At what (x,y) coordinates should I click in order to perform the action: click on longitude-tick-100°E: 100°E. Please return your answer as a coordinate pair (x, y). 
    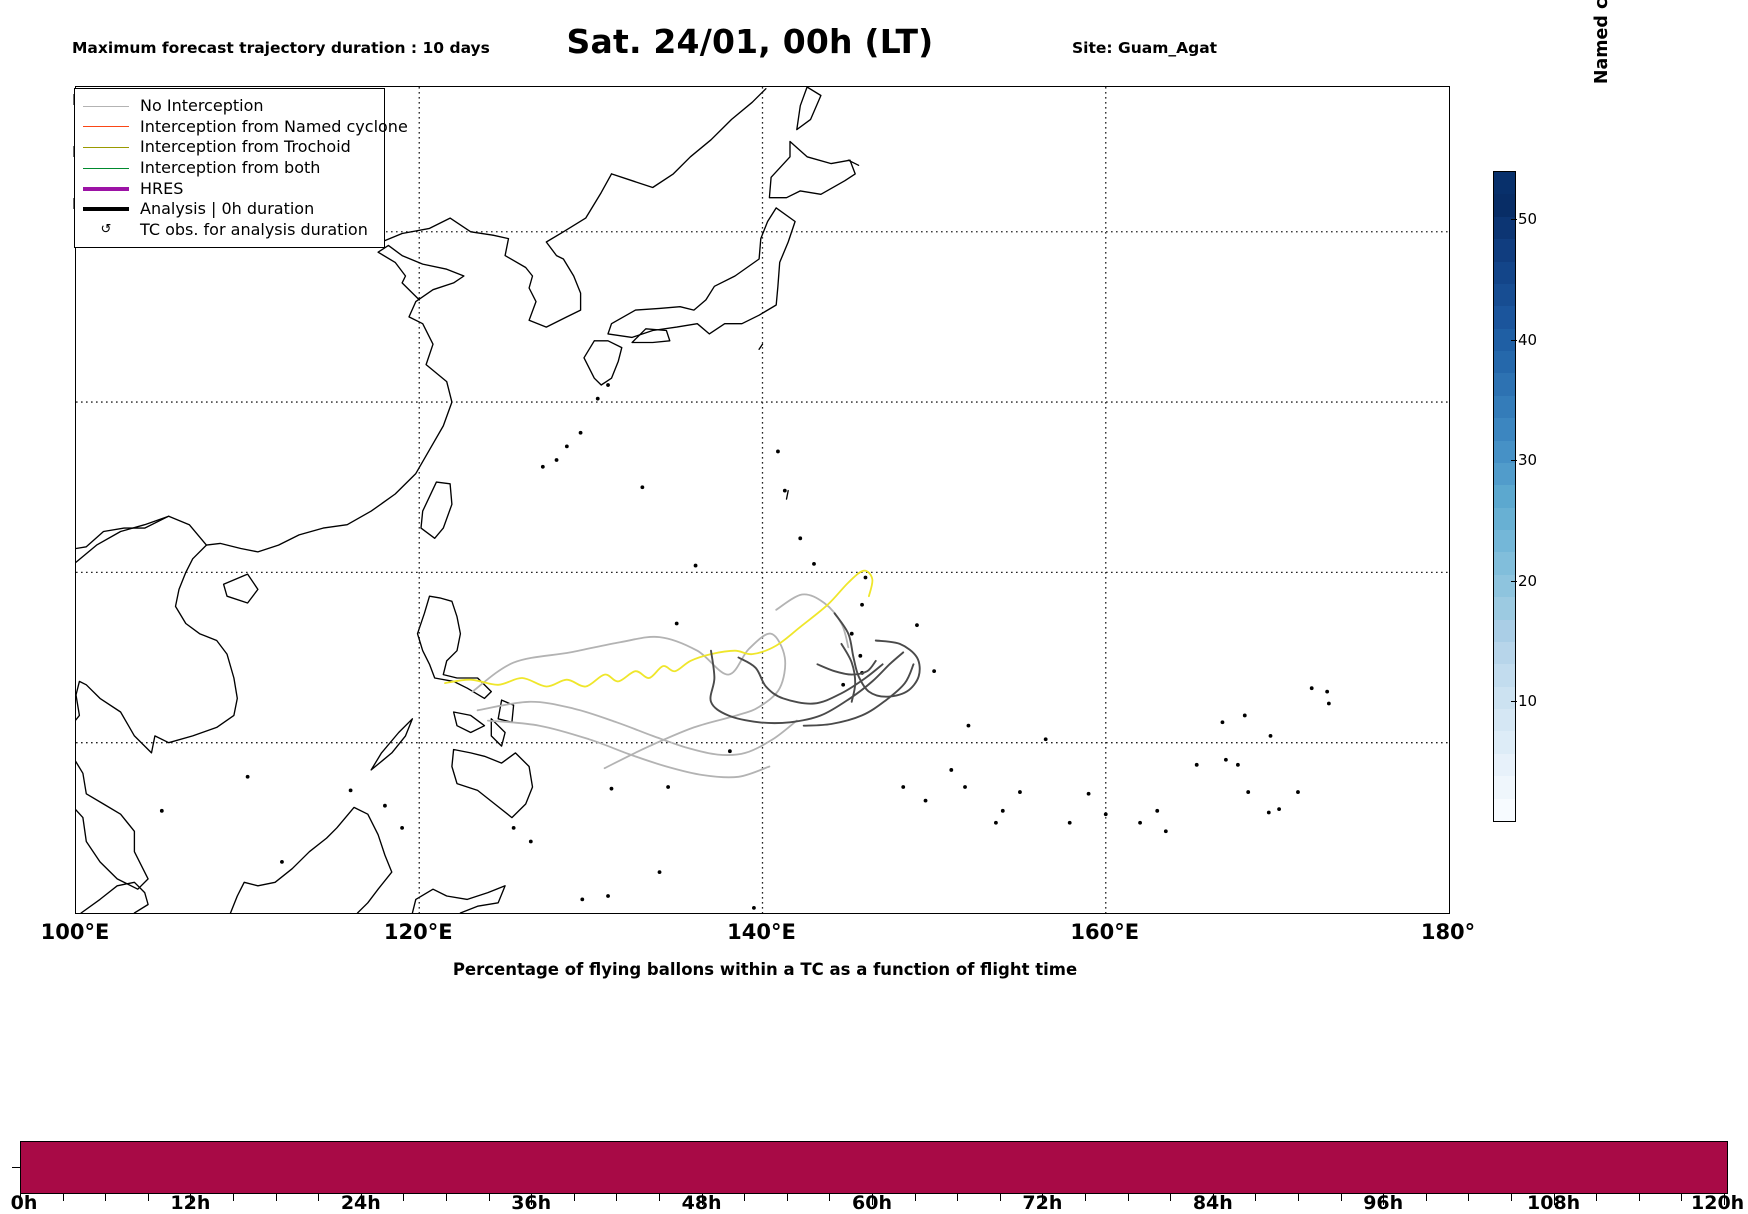
    Looking at the image, I should click on (75, 932).